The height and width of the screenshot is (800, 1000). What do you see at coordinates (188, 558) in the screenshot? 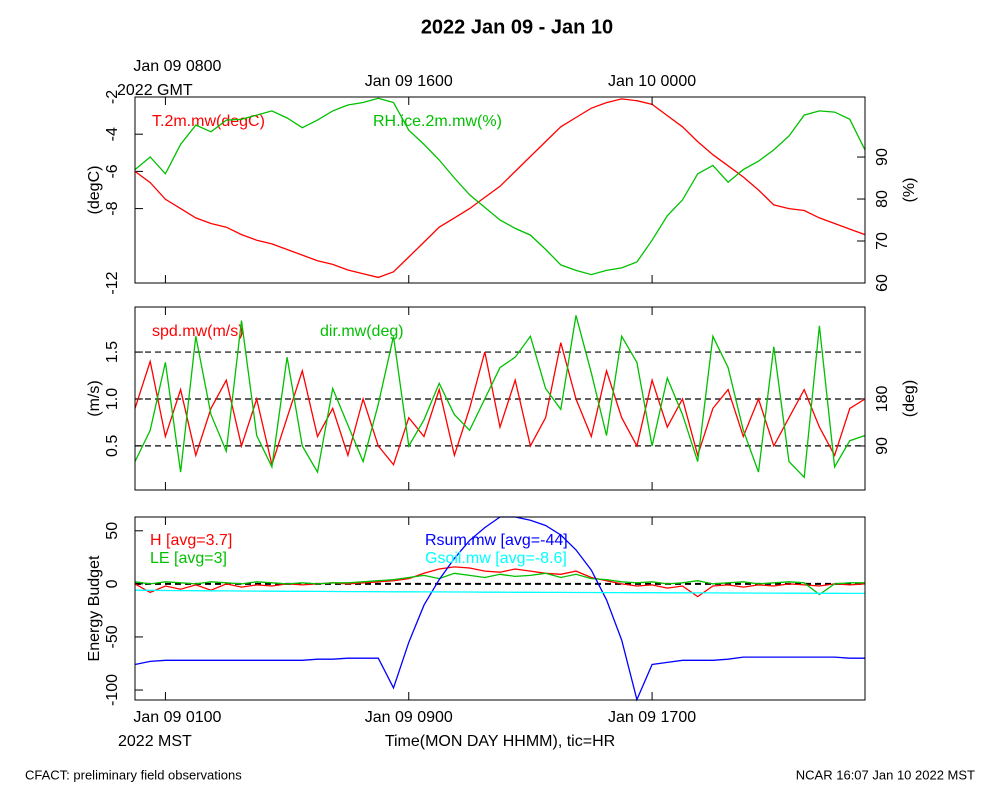
I see `legend-label: LE [avg=3]` at bounding box center [188, 558].